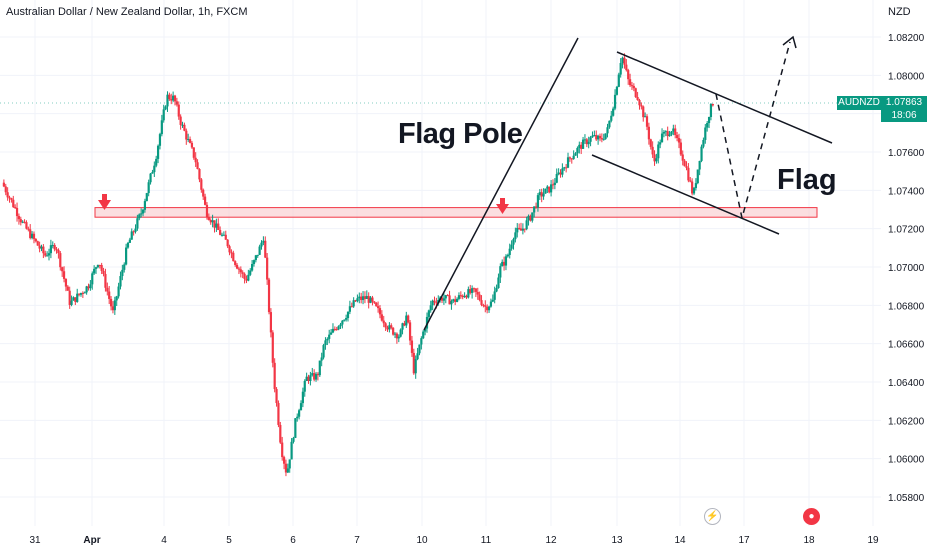 This screenshot has width=932, height=550. Describe the element at coordinates (904, 109) in the screenshot. I see `price-badge: 1.07863 18:06` at that location.